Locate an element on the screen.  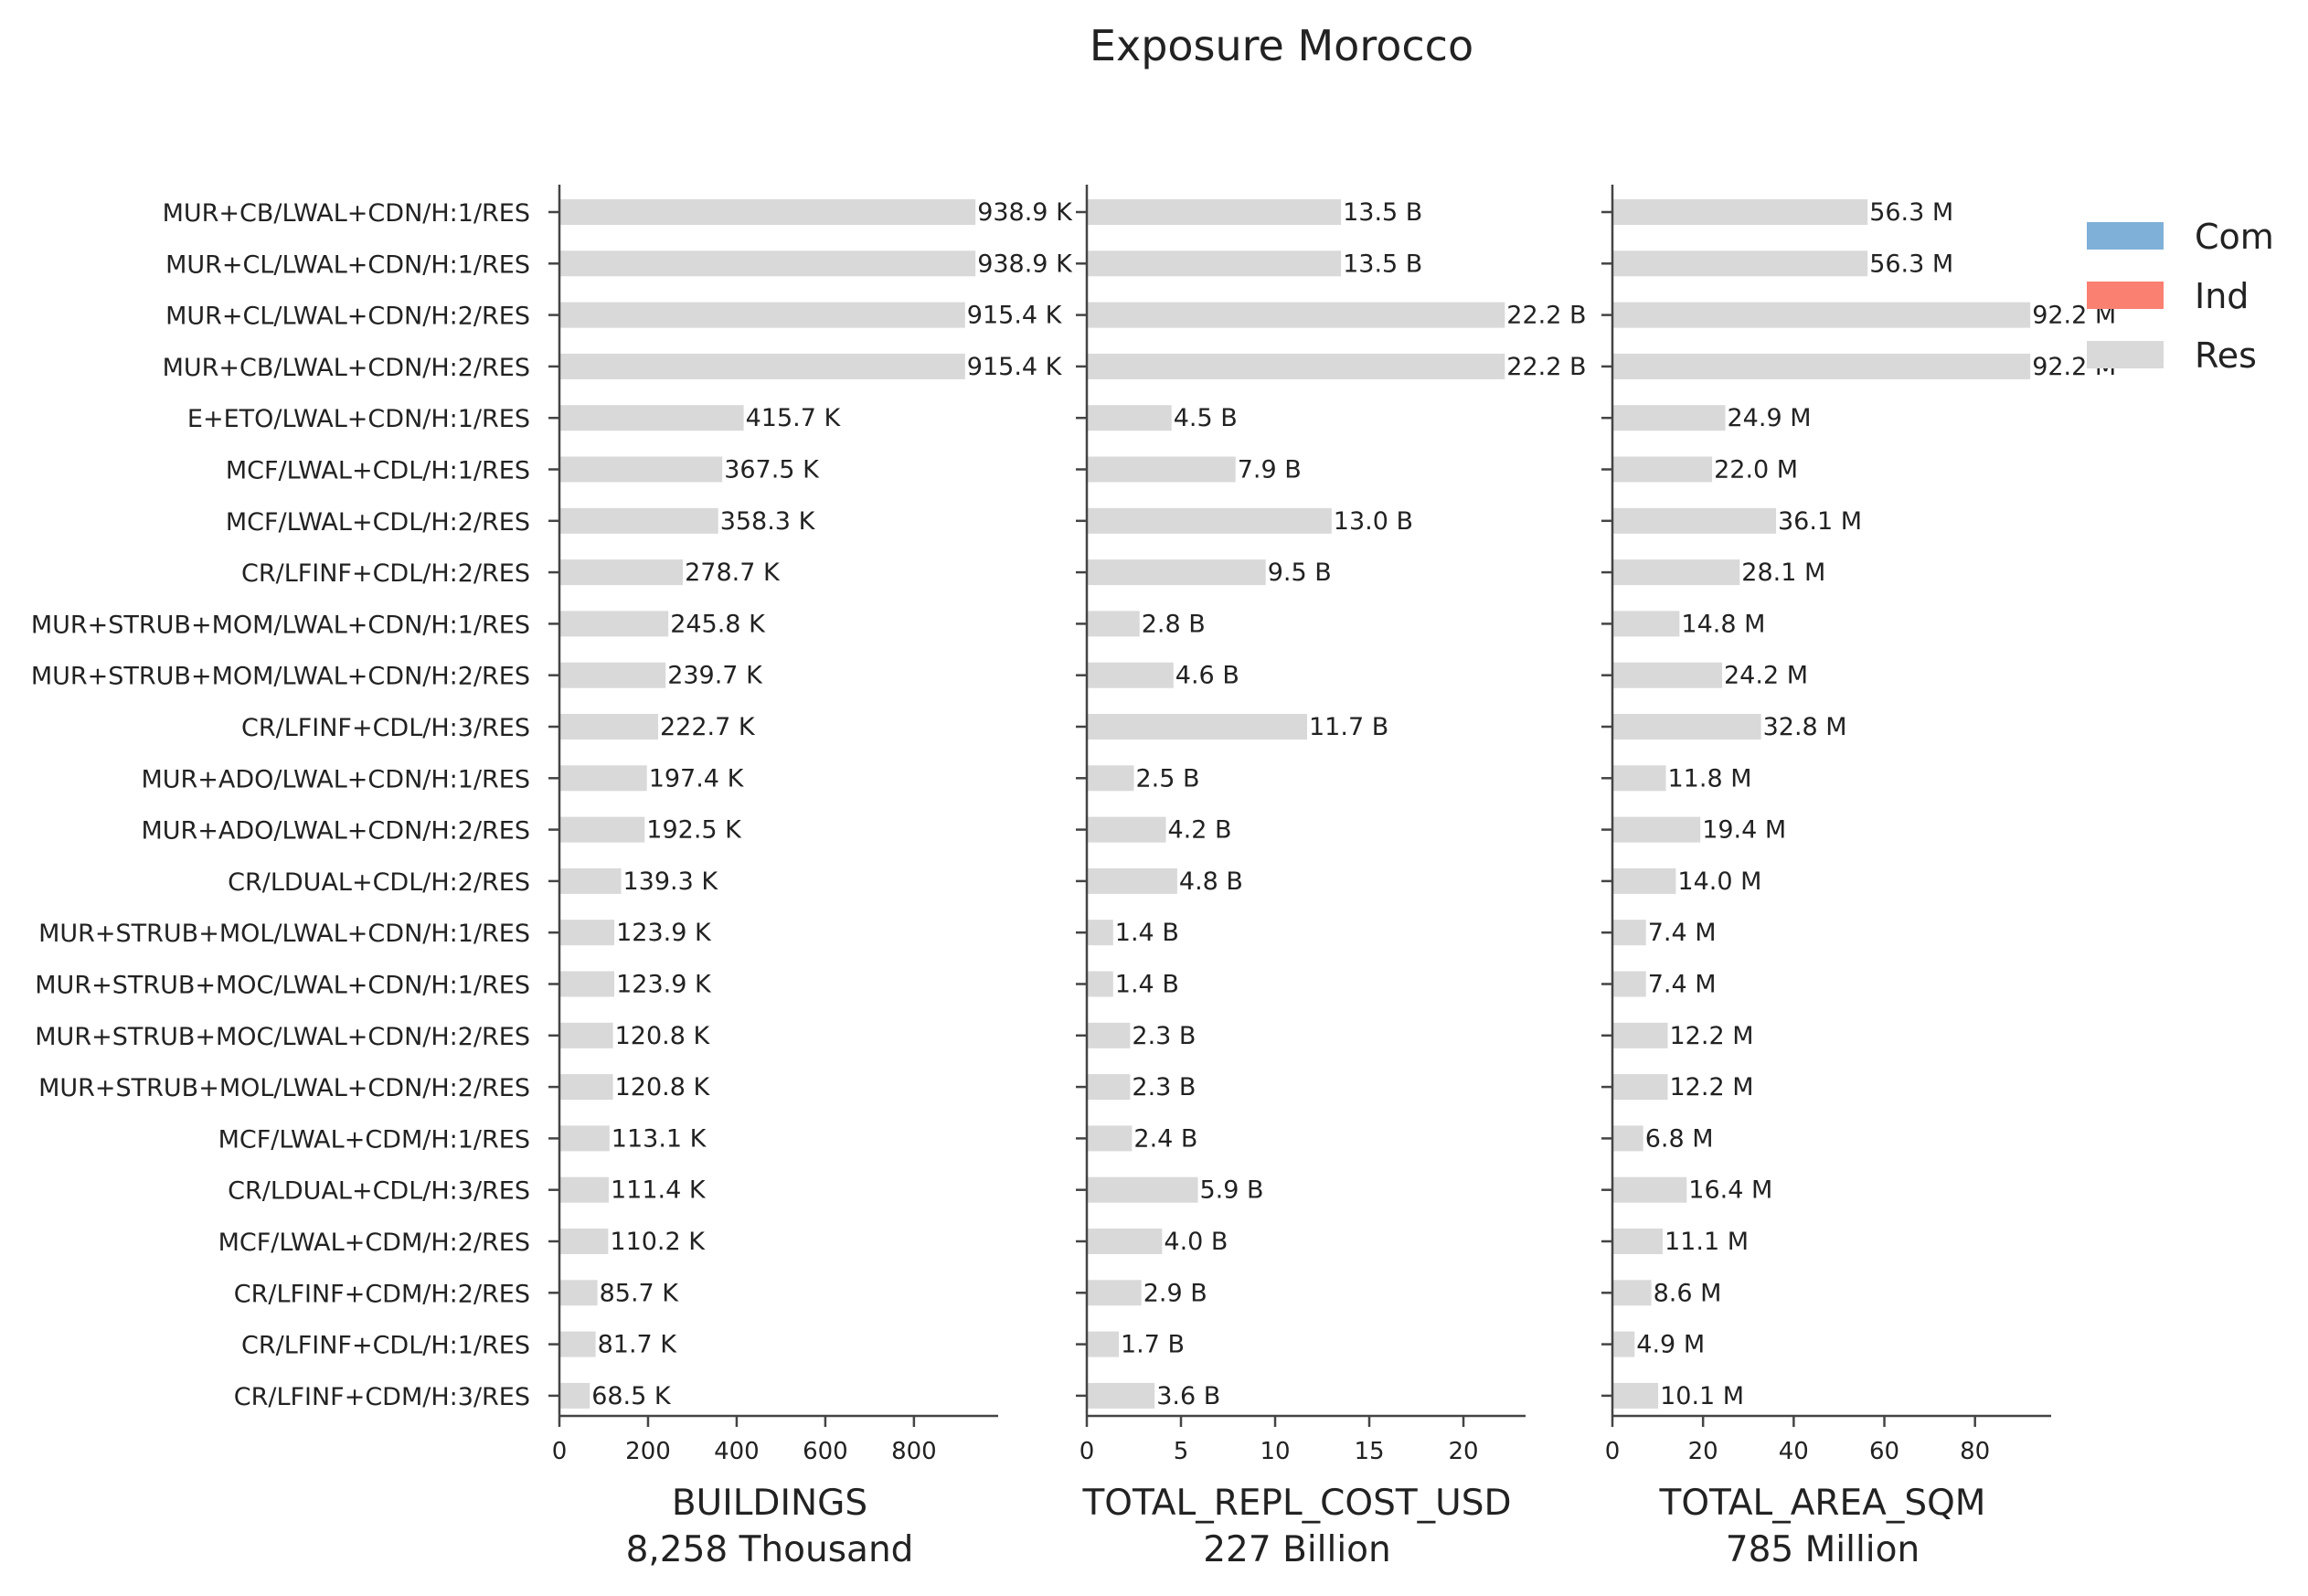
bar-value-label: 239.7 K is located at coordinates (715, 676).